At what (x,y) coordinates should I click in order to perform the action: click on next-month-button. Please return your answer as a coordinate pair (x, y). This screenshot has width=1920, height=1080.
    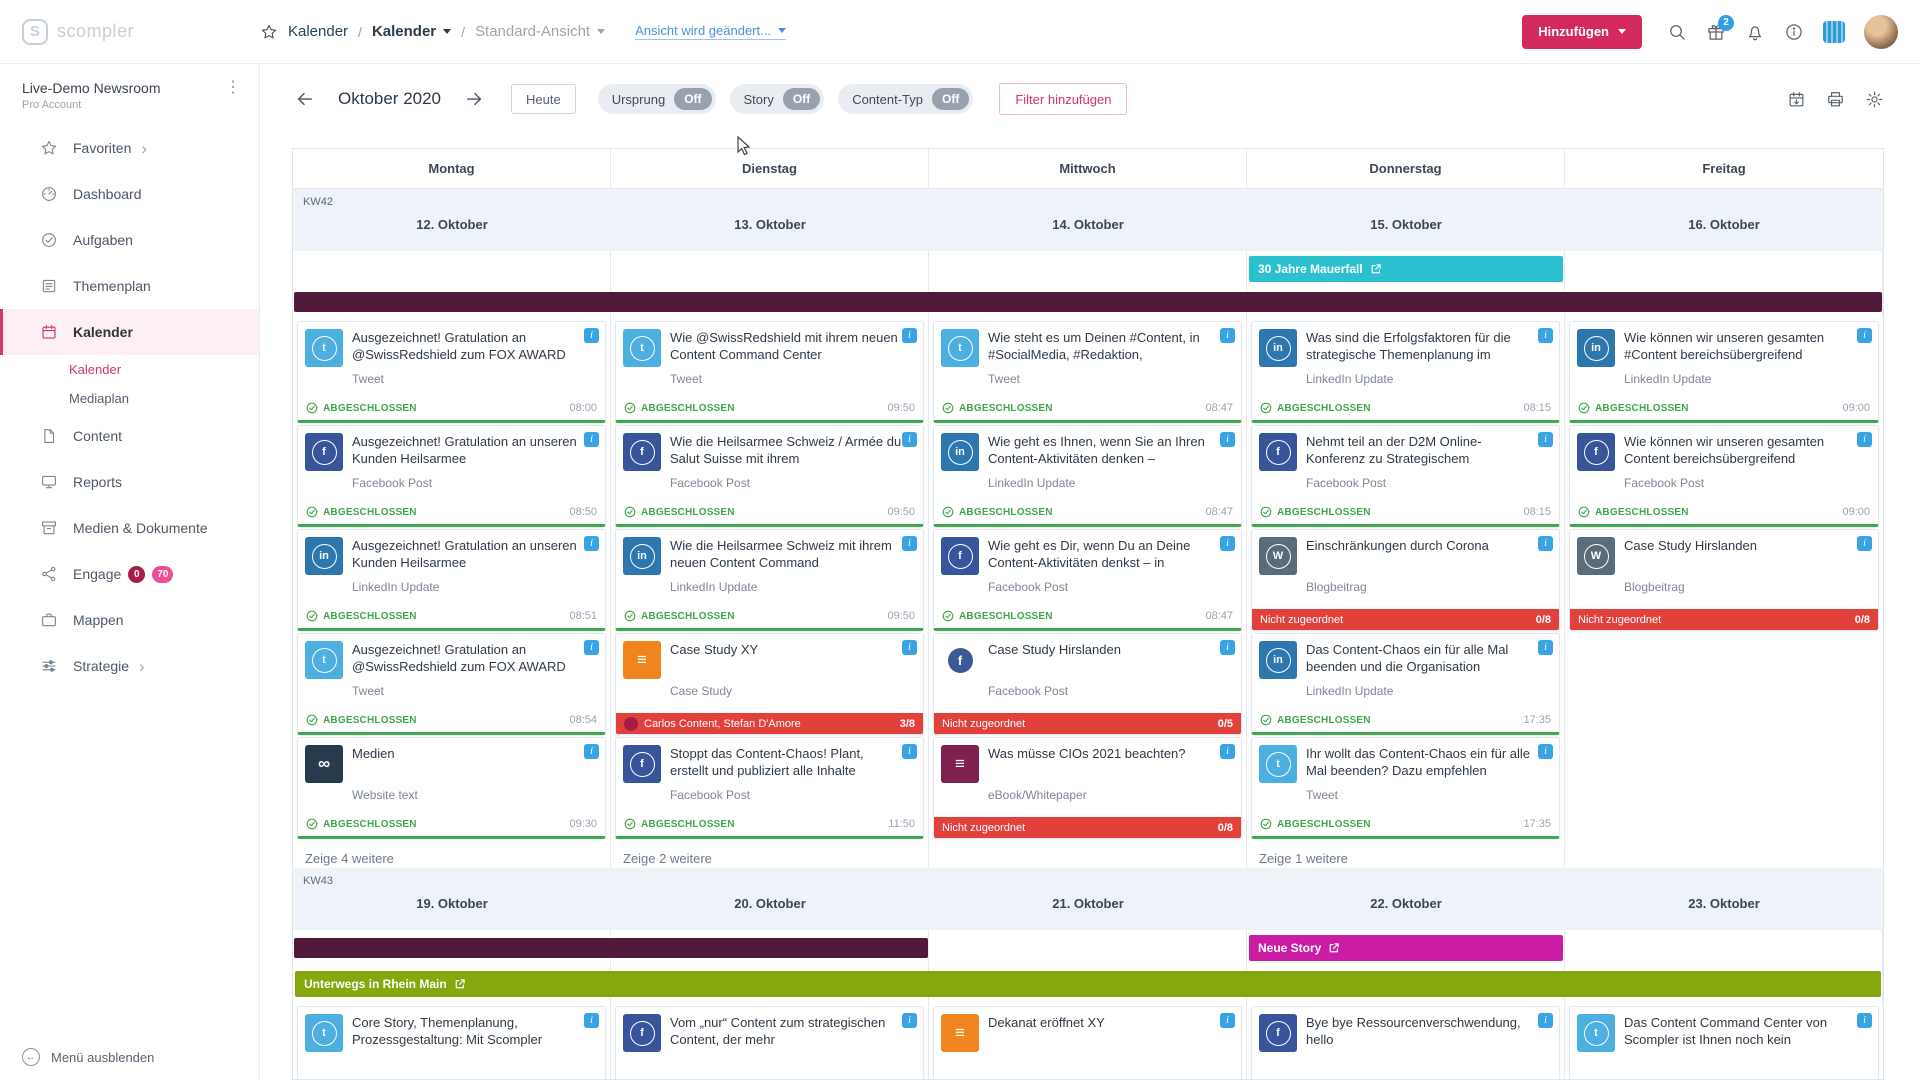
    Looking at the image, I should click on (474, 99).